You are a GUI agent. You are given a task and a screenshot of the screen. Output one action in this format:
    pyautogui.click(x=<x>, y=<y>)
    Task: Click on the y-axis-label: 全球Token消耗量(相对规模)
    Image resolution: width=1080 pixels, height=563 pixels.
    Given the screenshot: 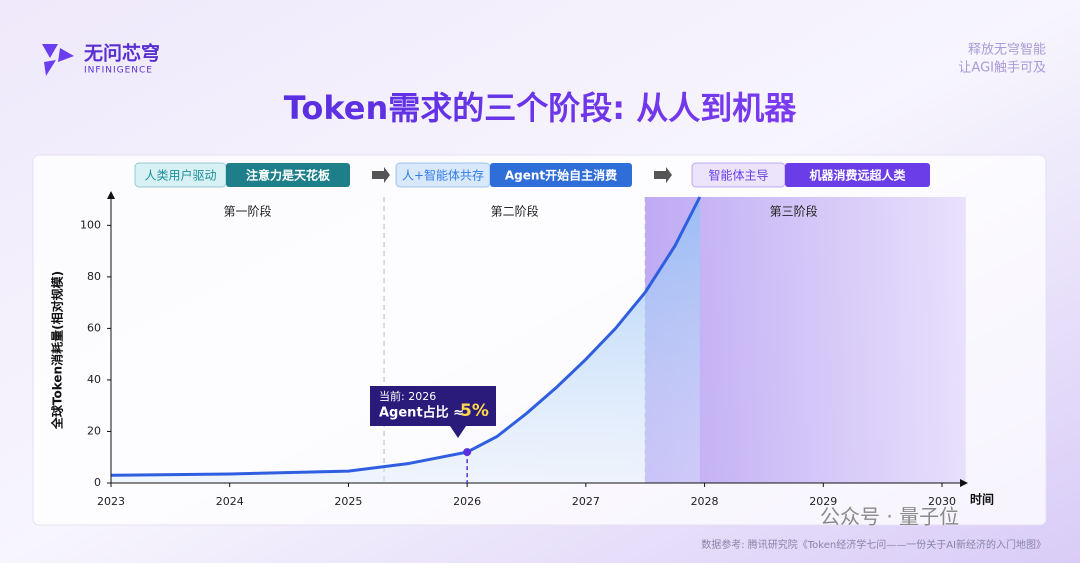 What is the action you would take?
    pyautogui.click(x=57, y=350)
    